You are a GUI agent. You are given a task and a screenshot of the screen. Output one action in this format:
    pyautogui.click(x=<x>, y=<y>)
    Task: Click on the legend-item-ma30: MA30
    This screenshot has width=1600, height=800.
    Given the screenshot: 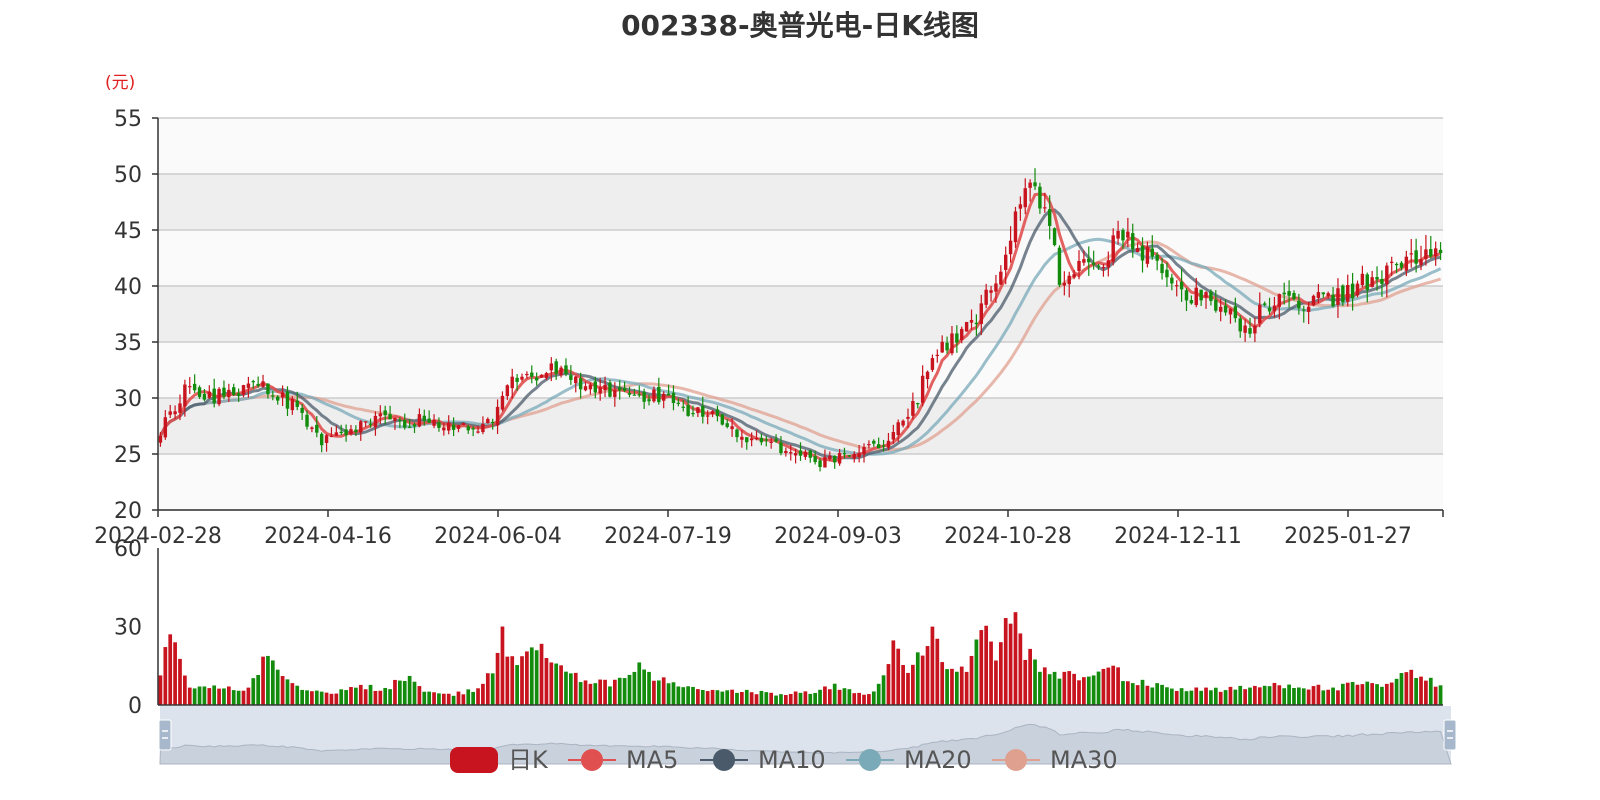 What is the action you would take?
    pyautogui.click(x=1055, y=760)
    